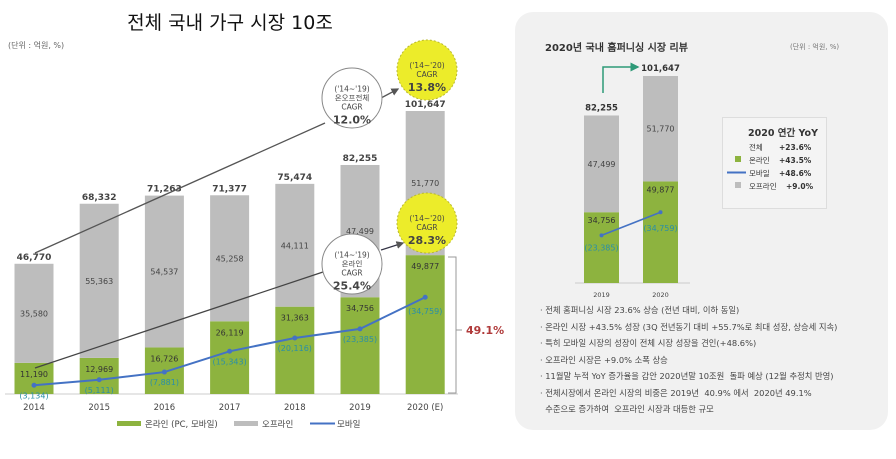 The image size is (896, 459). I want to click on x-tick-label: 2020, so click(660, 295).